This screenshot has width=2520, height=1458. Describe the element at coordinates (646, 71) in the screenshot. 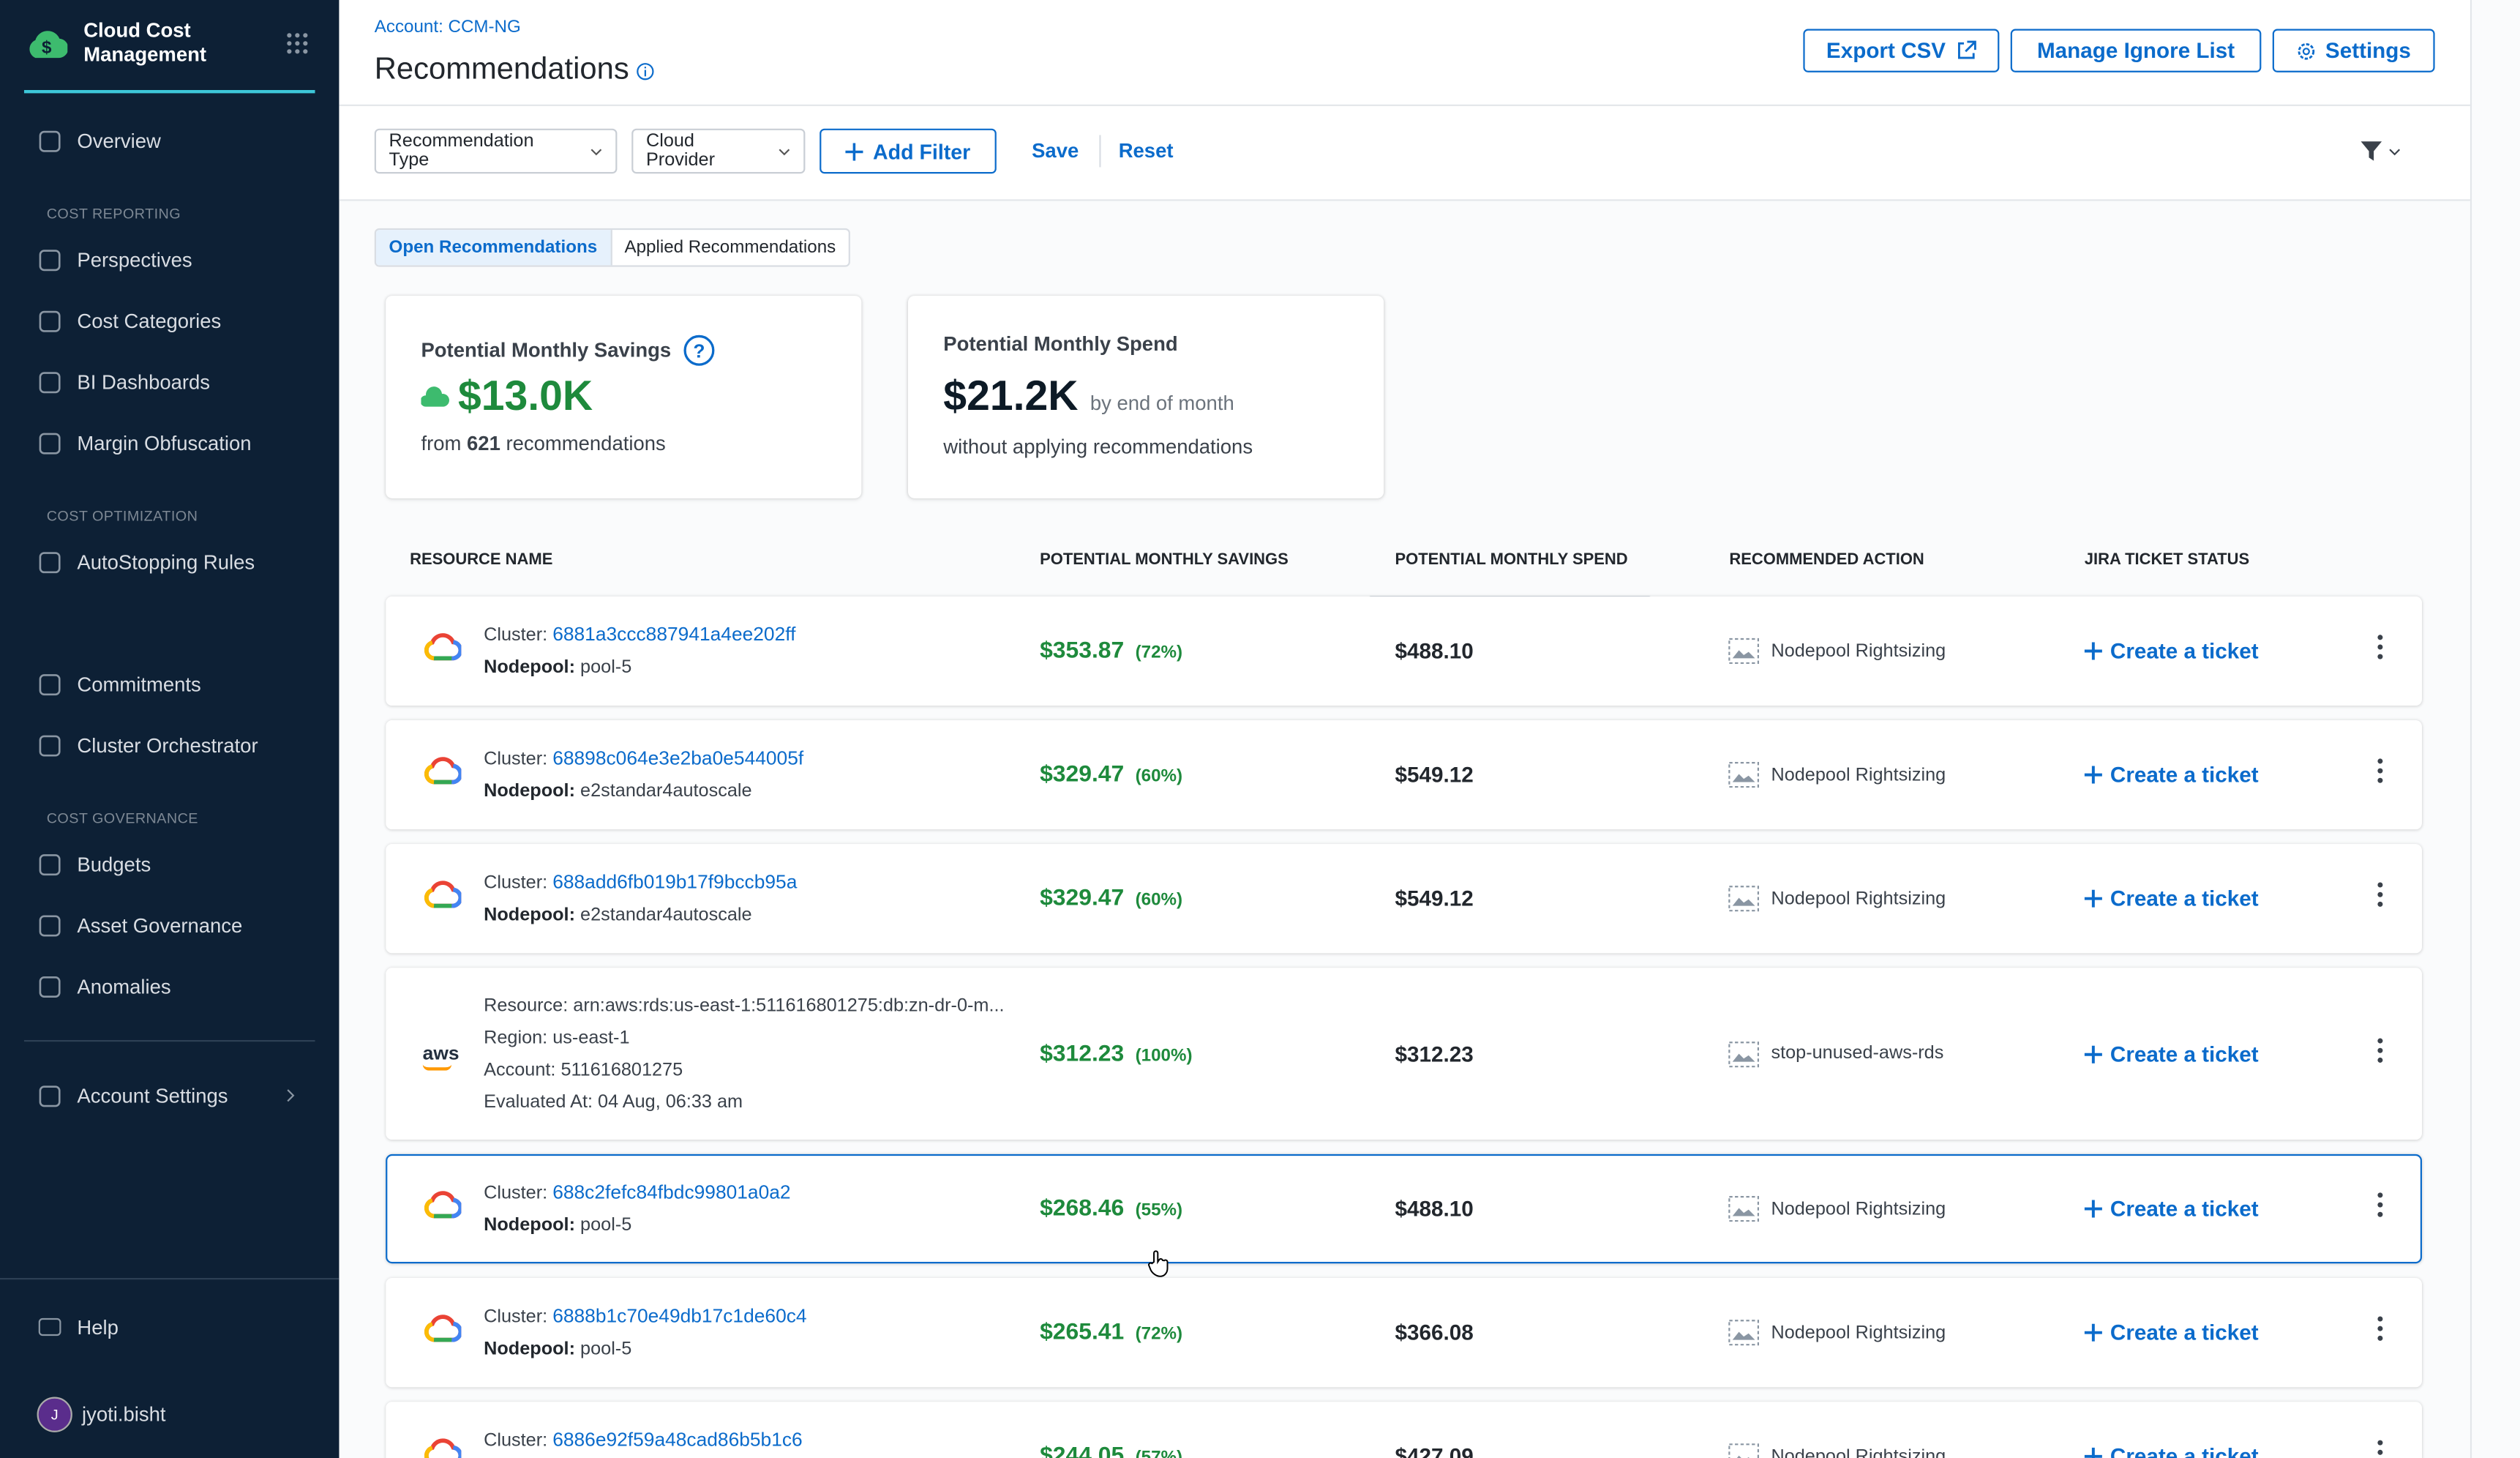

I see `info-icon` at that location.